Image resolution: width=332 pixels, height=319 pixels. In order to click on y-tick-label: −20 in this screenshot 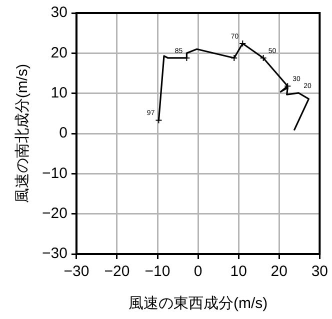, I will do `click(55, 213)`.